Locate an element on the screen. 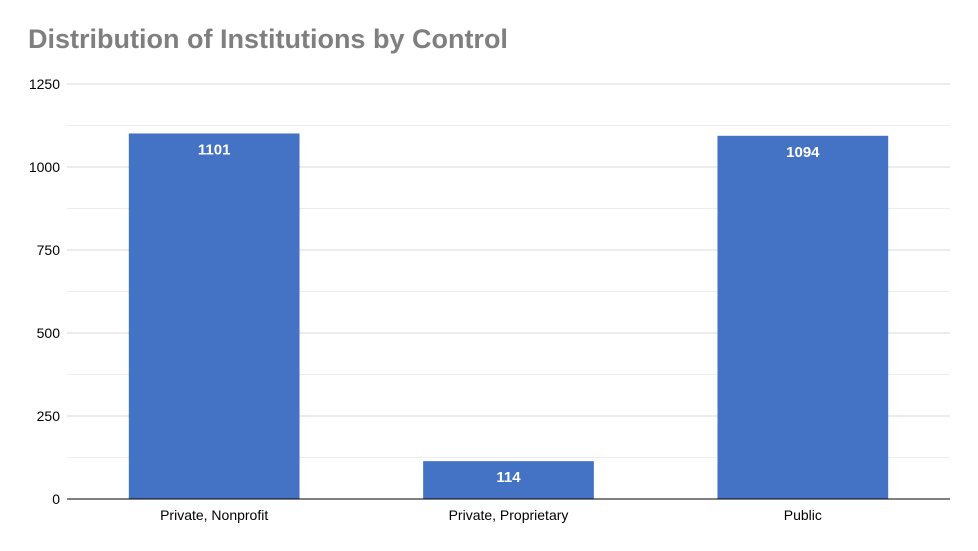 This screenshot has width=978, height=551. x-tick-label: Public is located at coordinates (803, 515).